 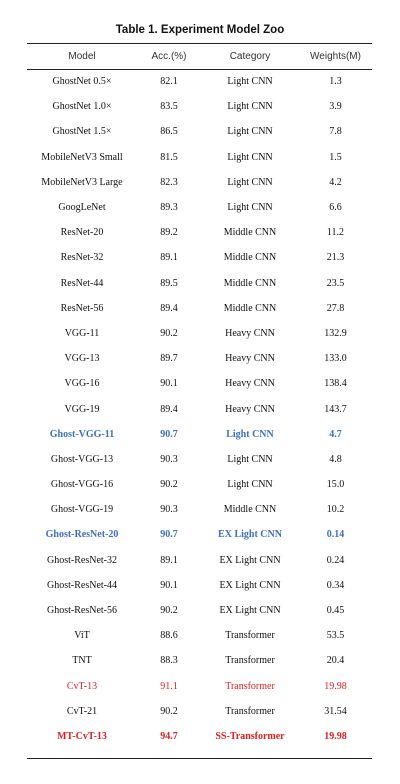 I want to click on cell-accuracy: 81.5, so click(x=169, y=157).